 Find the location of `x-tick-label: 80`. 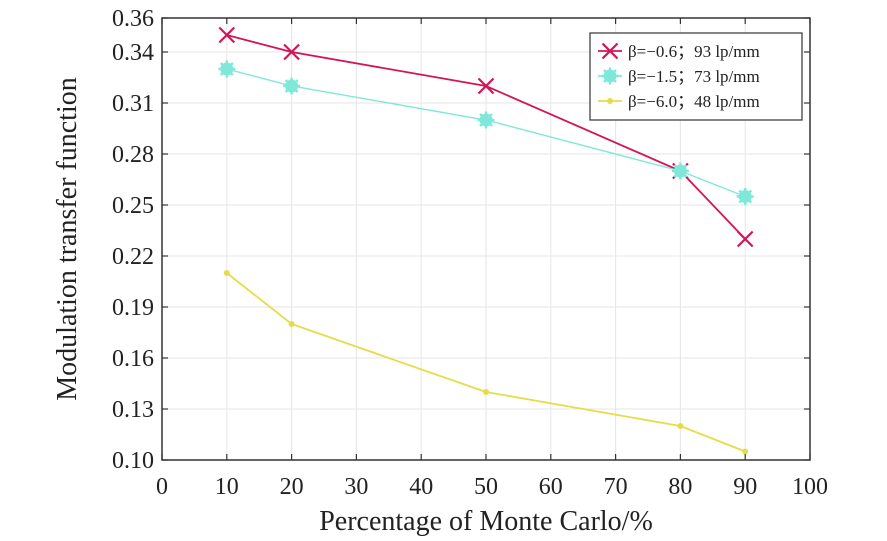

x-tick-label: 80 is located at coordinates (680, 487).